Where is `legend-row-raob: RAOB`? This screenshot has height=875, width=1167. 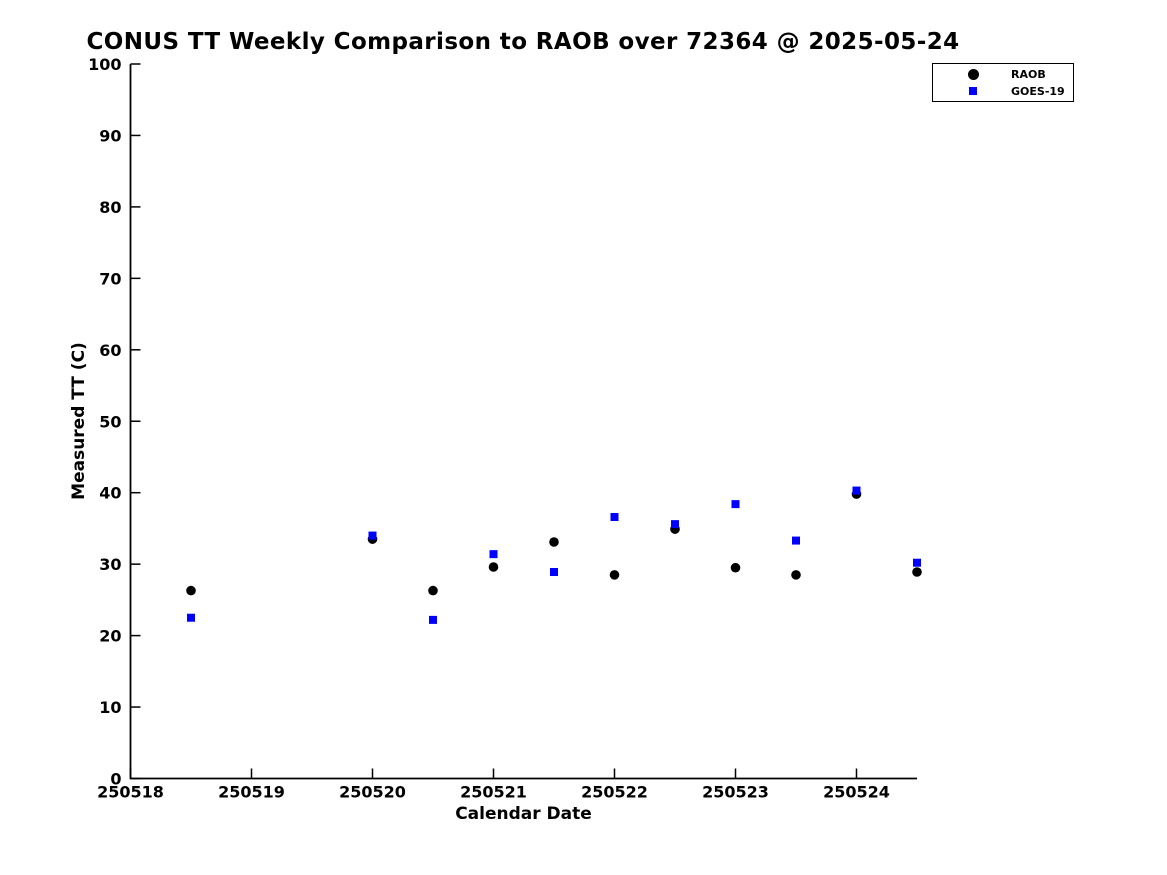 legend-row-raob: RAOB is located at coordinates (1003, 74).